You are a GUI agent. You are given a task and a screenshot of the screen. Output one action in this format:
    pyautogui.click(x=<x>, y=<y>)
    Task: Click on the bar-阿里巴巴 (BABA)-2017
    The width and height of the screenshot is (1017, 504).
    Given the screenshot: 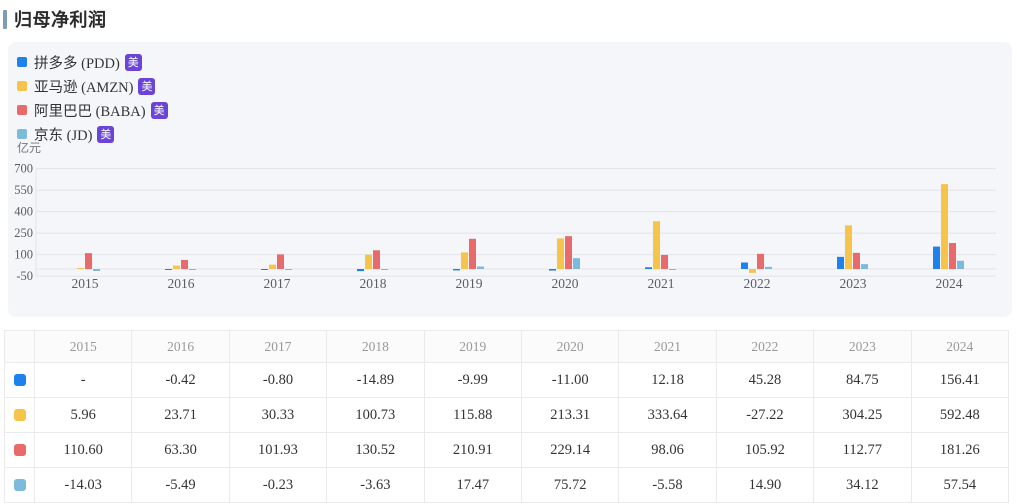 What is the action you would take?
    pyautogui.click(x=280, y=261)
    